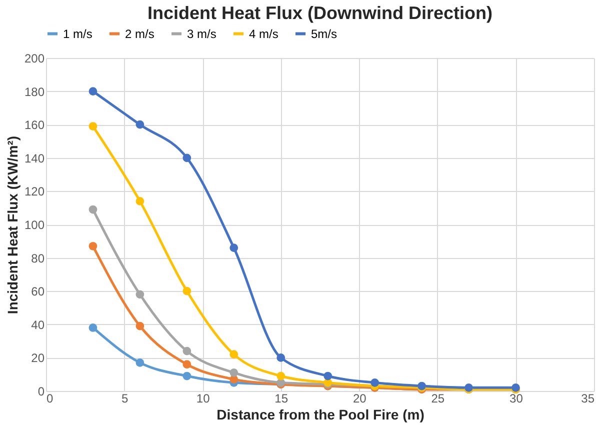 Image resolution: width=600 pixels, height=427 pixels. I want to click on y-tick-label: 200, so click(34, 59).